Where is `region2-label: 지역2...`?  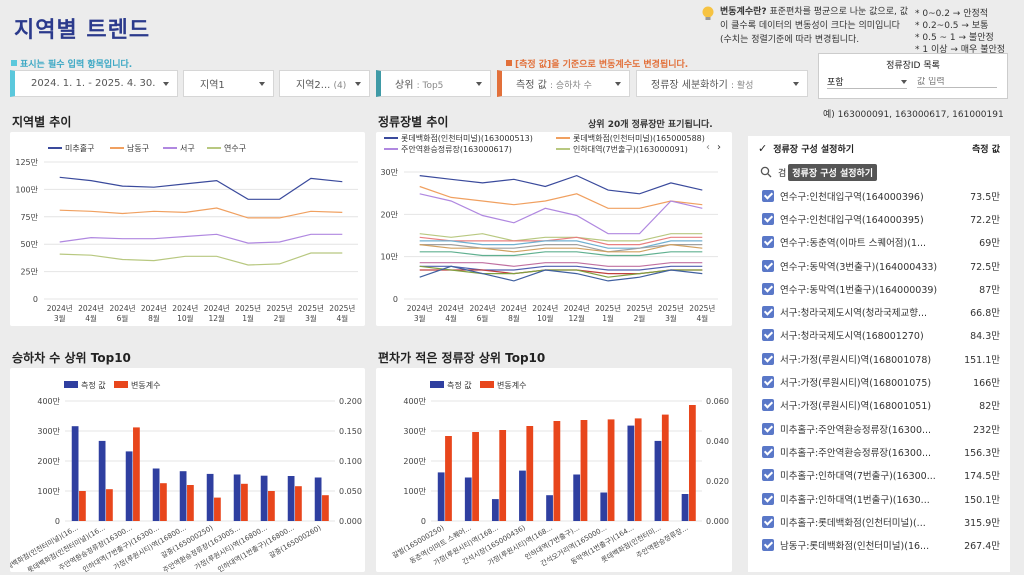
region2-label: 지역2... is located at coordinates (313, 85).